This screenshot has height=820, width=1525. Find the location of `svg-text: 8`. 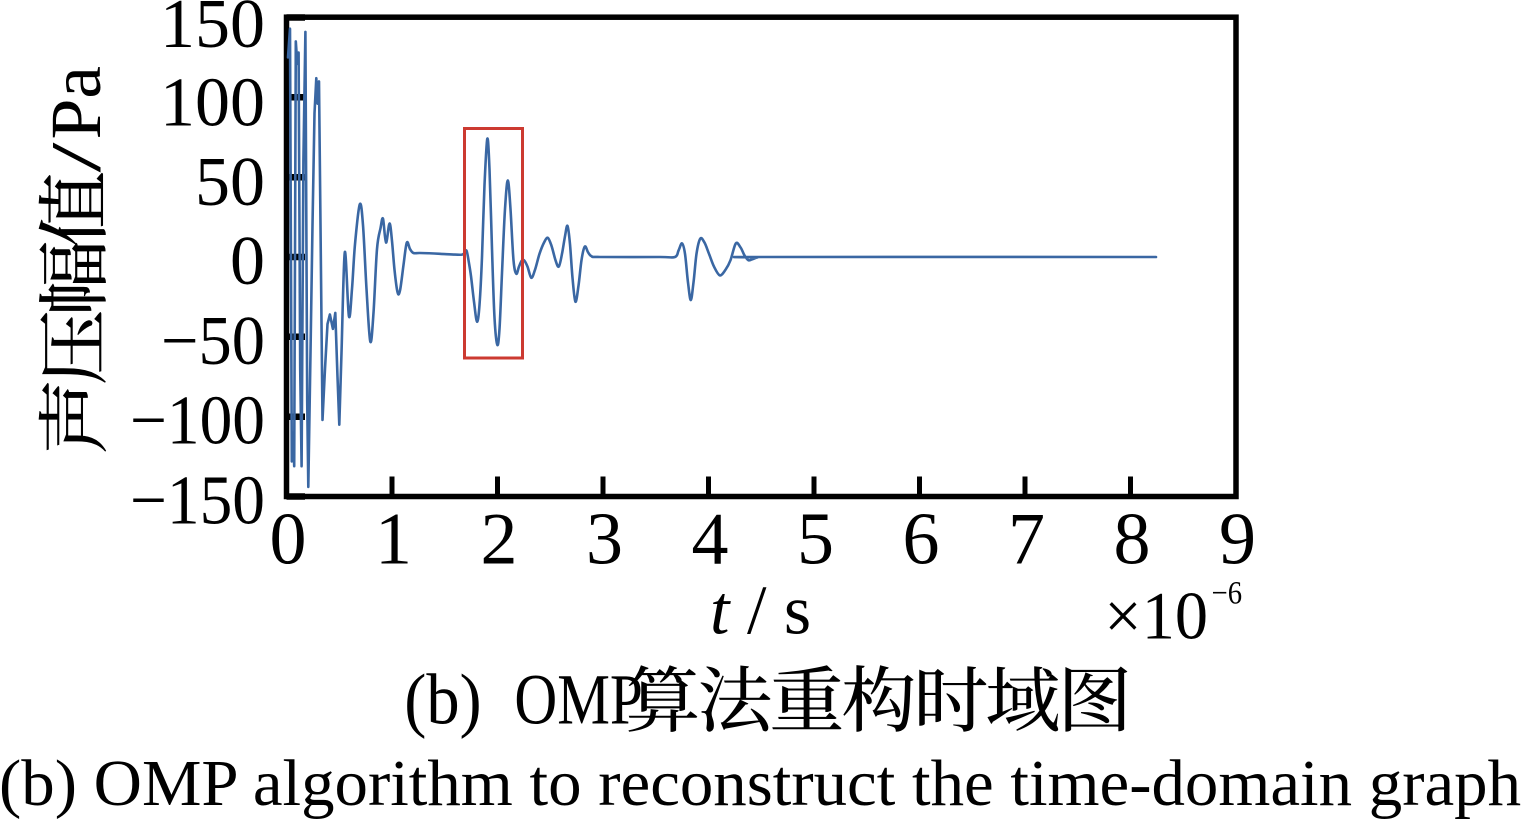

svg-text: 8 is located at coordinates (1132, 540).